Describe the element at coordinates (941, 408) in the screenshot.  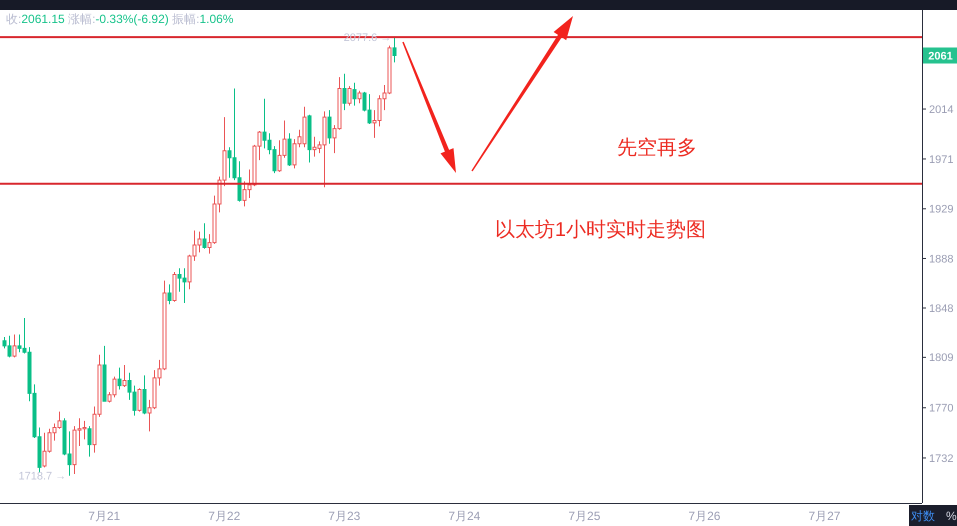
I see `y-tick-label: 1770` at that location.